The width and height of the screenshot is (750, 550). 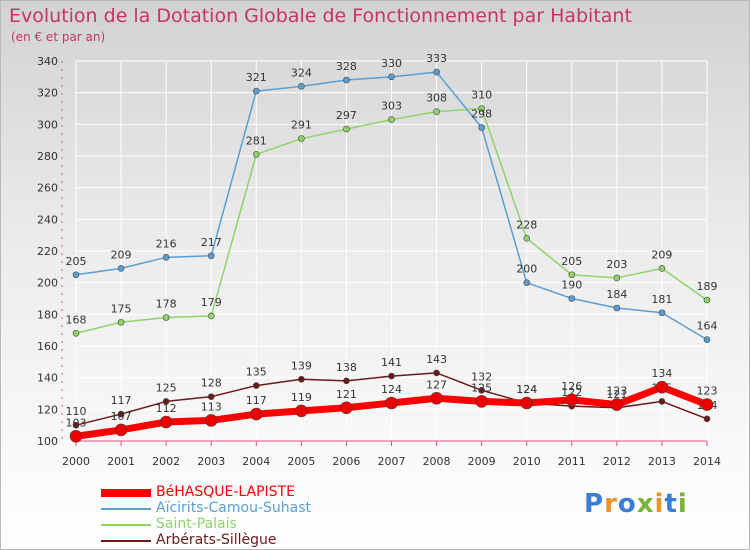 What do you see at coordinates (211, 242) in the screenshot?
I see `data-label-a-cirits-camou-suhast: 217` at bounding box center [211, 242].